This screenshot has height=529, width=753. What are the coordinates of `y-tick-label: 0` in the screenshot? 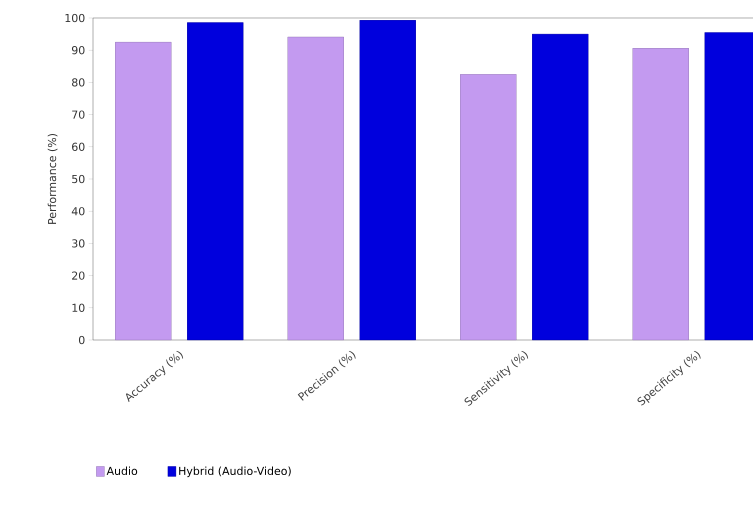 It's located at (81, 340).